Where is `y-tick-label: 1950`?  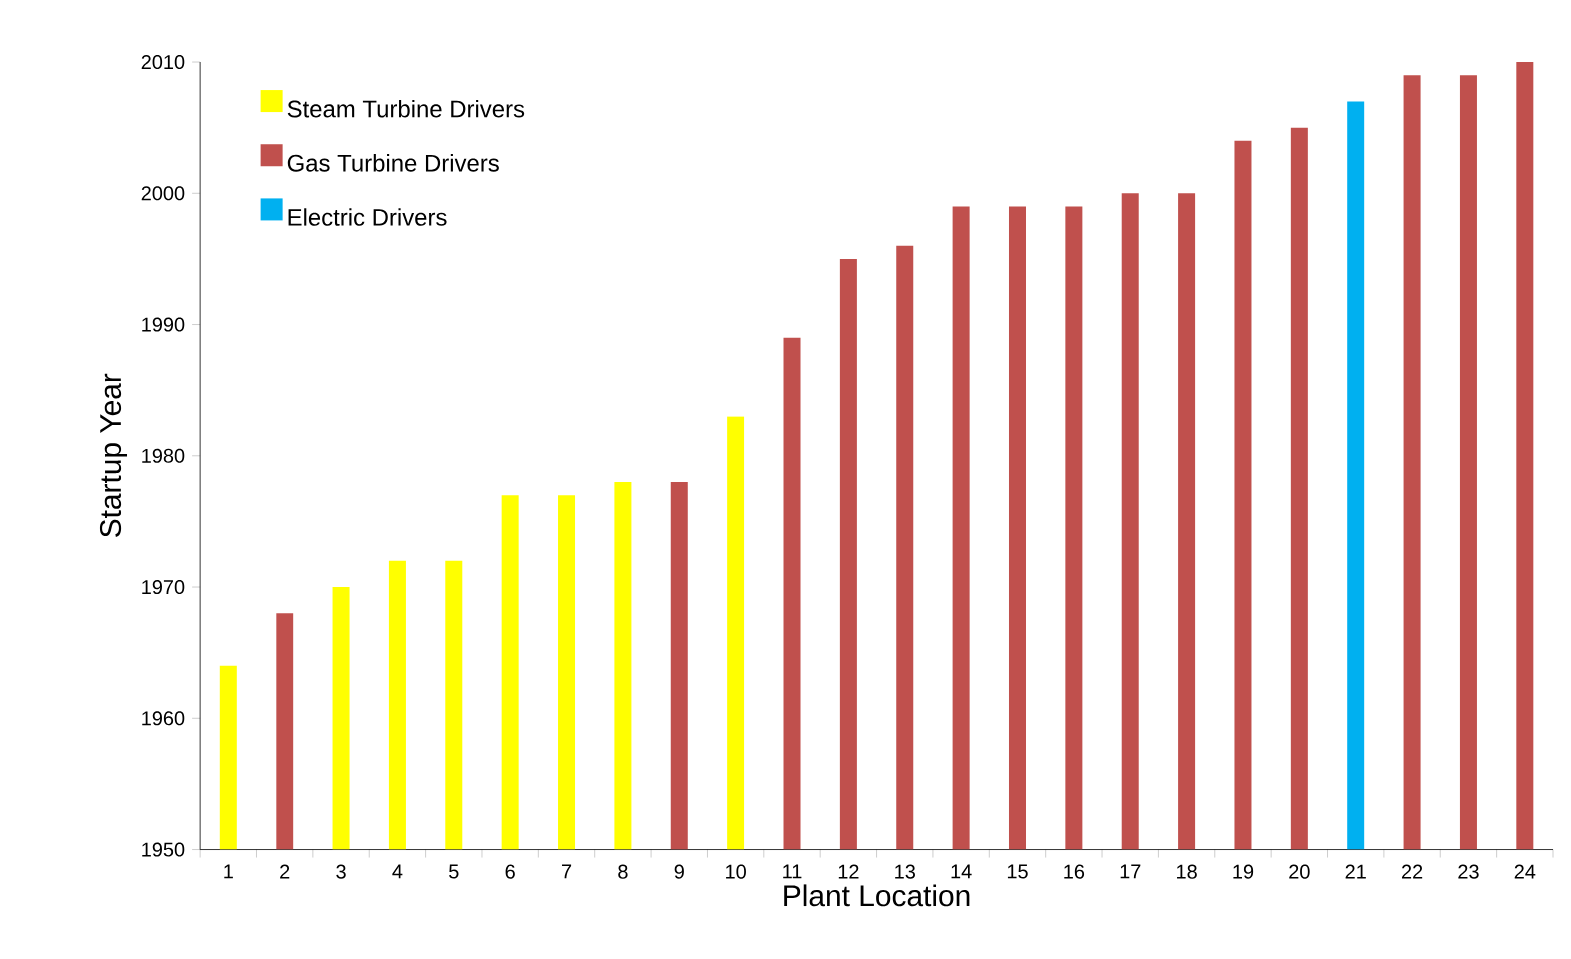
y-tick-label: 1950 is located at coordinates (163, 849).